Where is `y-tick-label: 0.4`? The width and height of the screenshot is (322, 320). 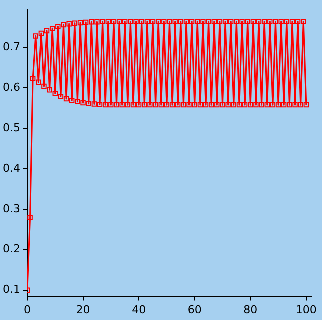 y-tick-label: 0.4 is located at coordinates (11, 168).